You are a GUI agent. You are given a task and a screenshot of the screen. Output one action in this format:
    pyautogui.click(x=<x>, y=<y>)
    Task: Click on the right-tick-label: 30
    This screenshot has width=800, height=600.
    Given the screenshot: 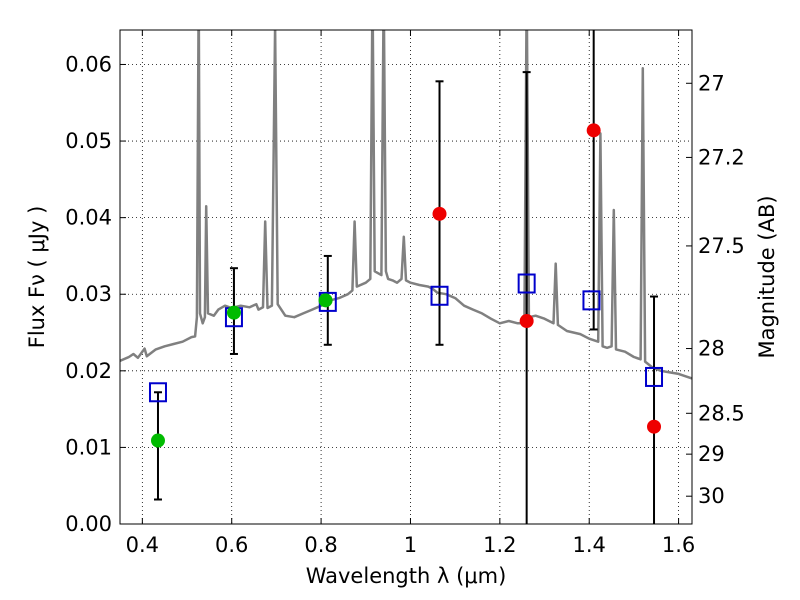 What is the action you would take?
    pyautogui.click(x=711, y=496)
    